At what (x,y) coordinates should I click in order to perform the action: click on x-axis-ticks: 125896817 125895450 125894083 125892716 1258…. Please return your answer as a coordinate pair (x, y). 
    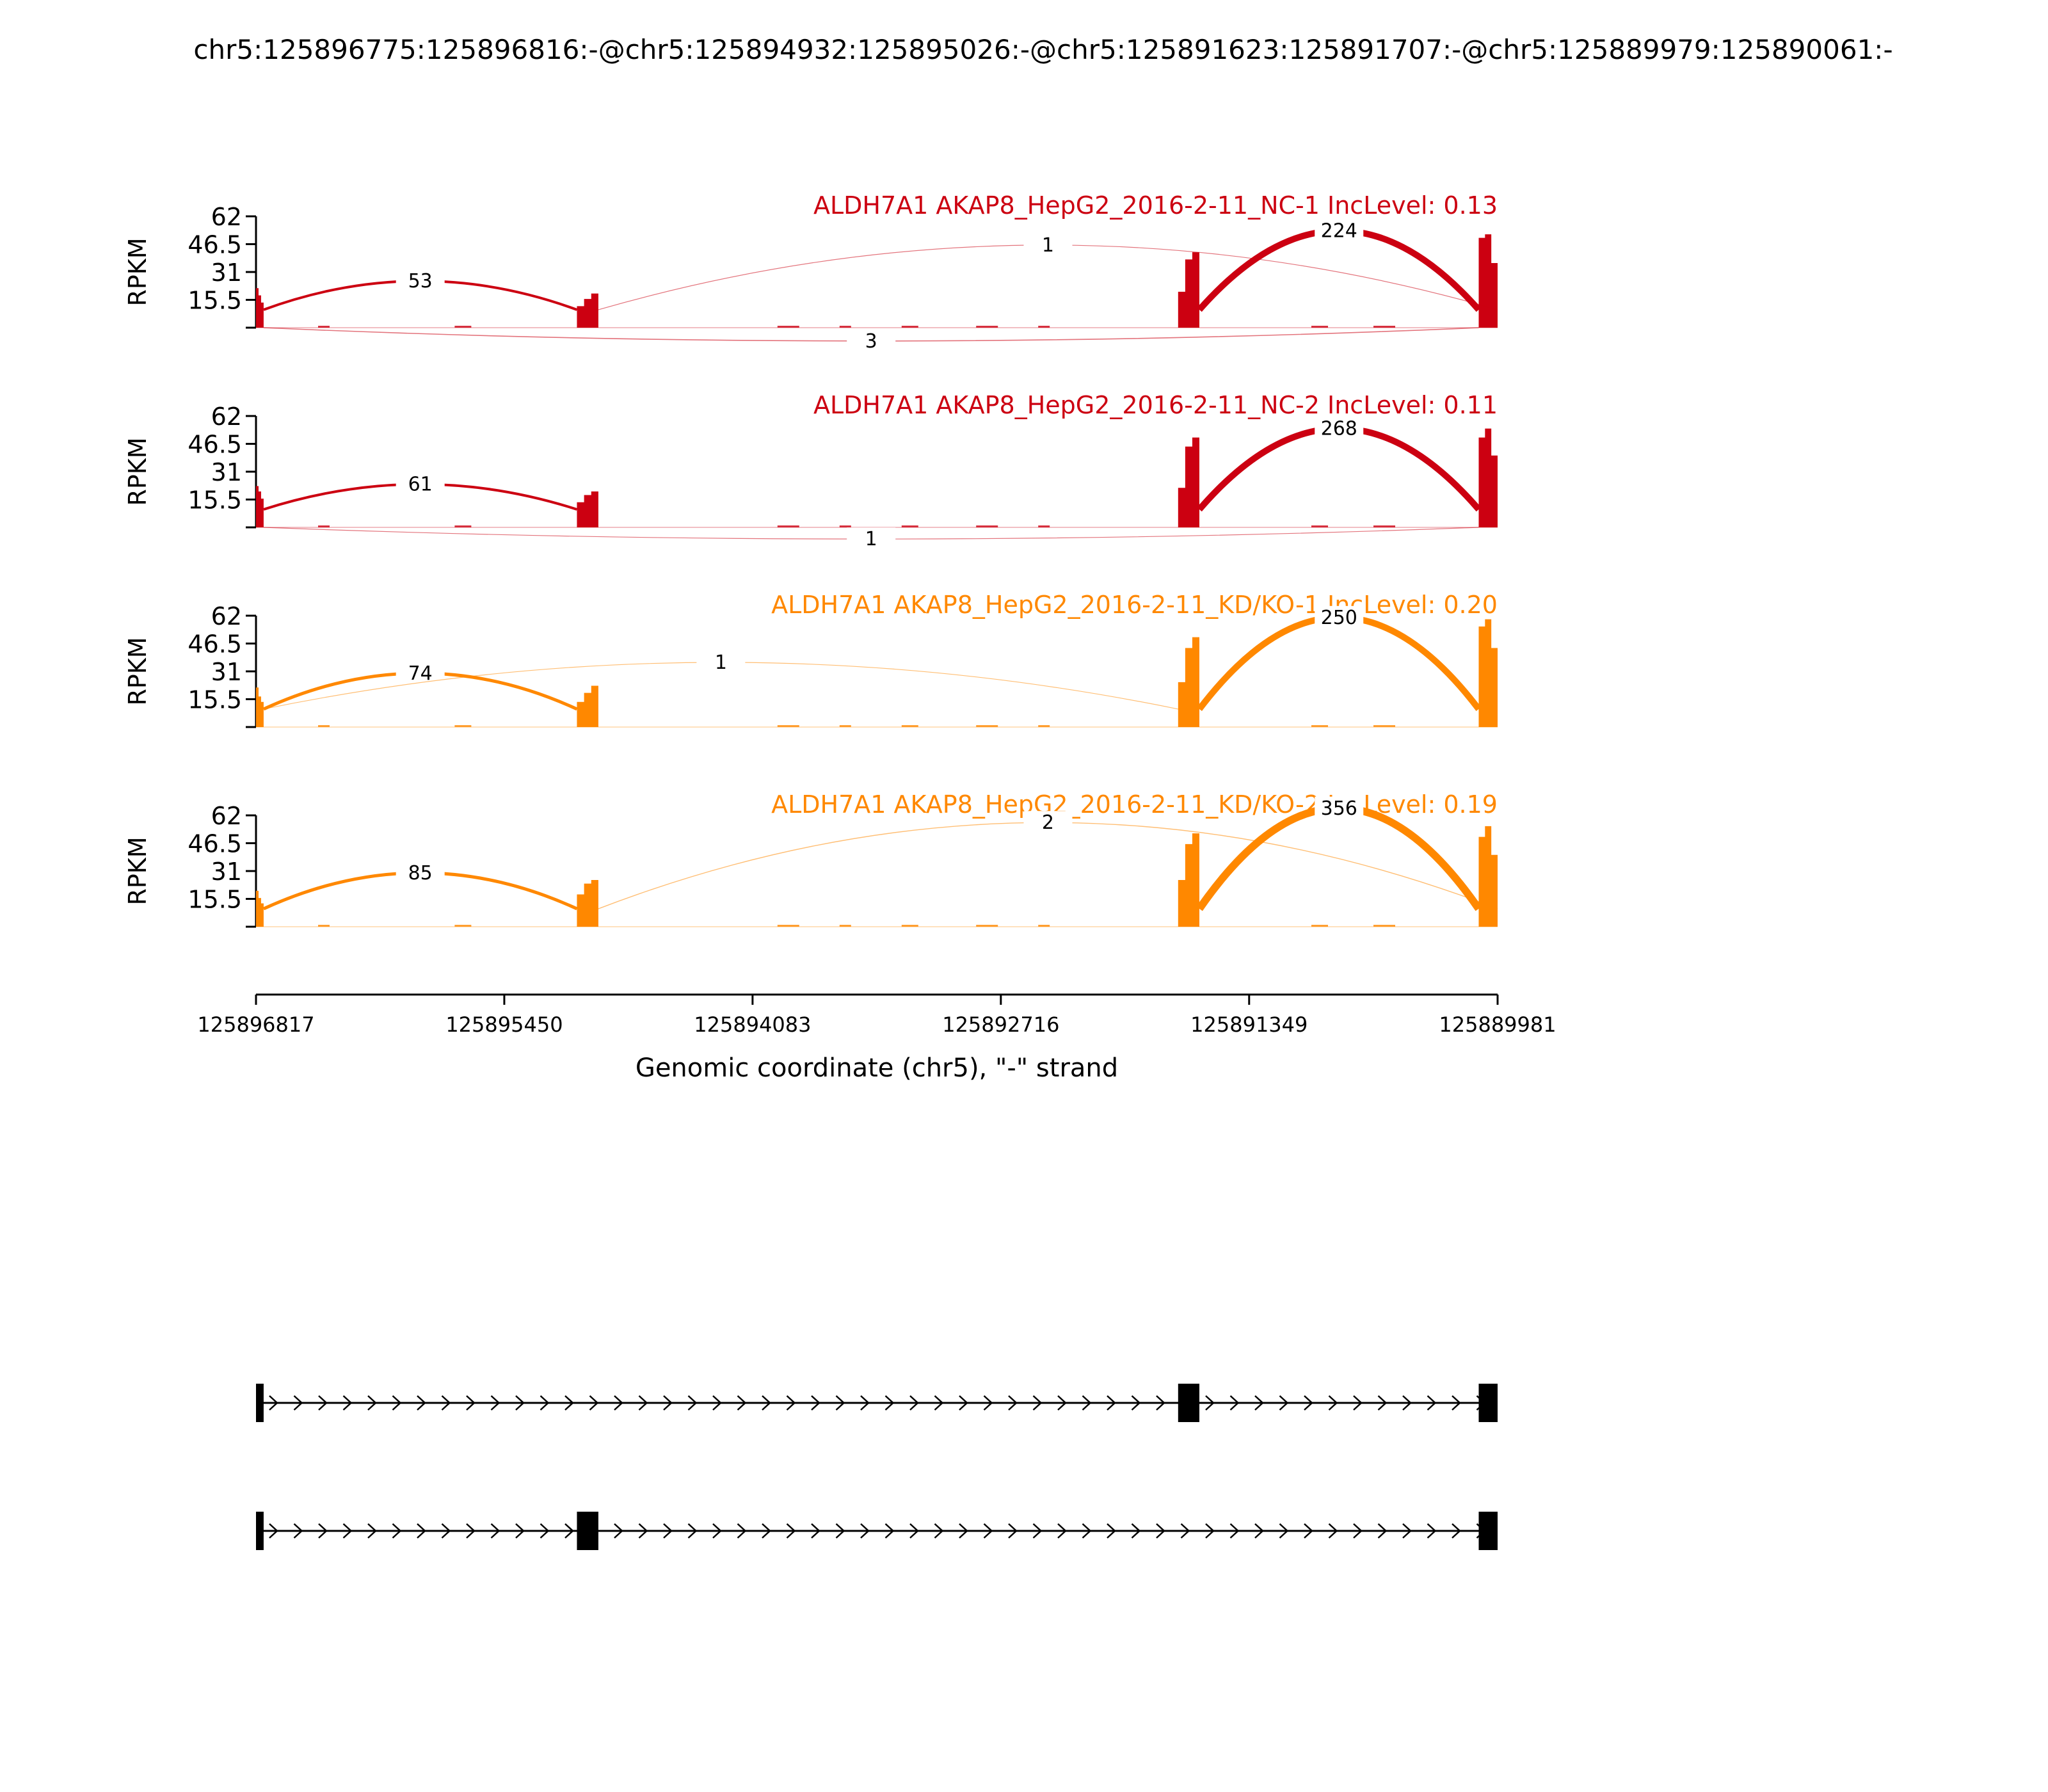
    Looking at the image, I should click on (876, 1016).